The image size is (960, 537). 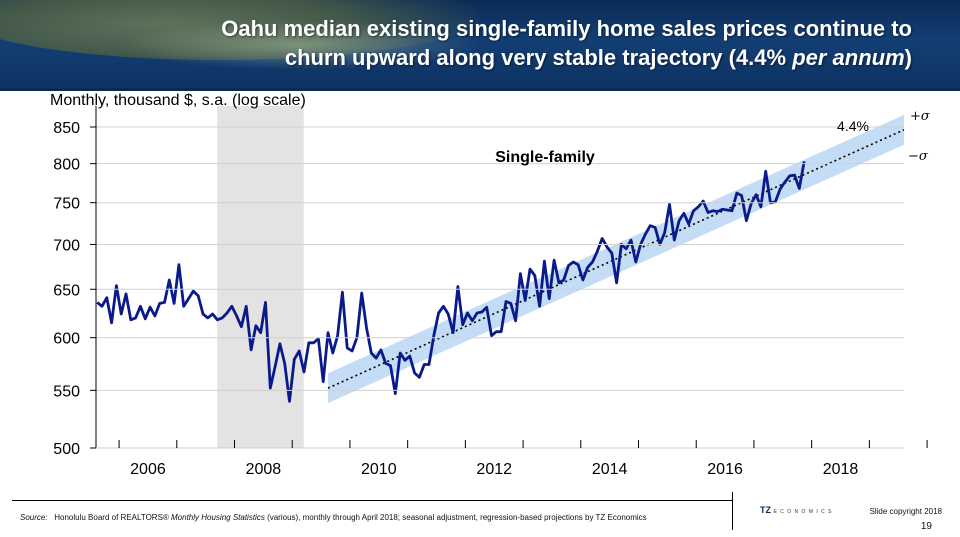 I want to click on y-tick-label-700: 700, so click(x=66, y=245).